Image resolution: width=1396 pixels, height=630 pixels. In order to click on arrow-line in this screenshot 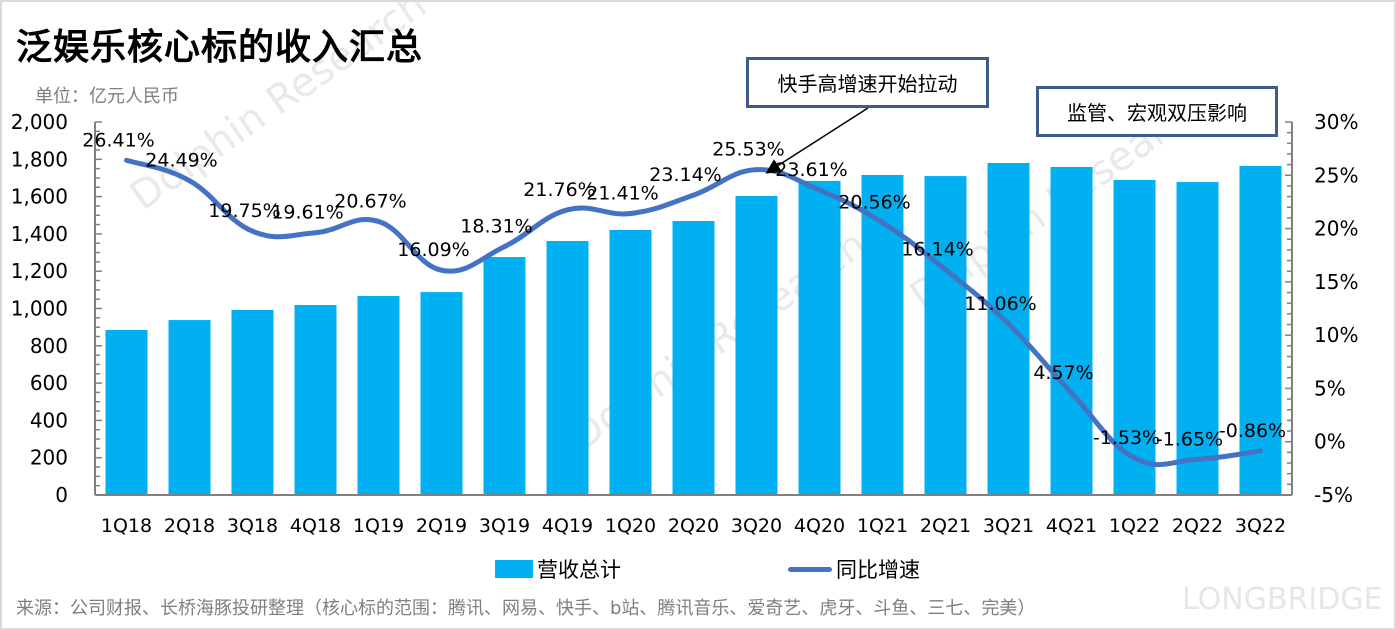, I will do `click(817, 140)`.